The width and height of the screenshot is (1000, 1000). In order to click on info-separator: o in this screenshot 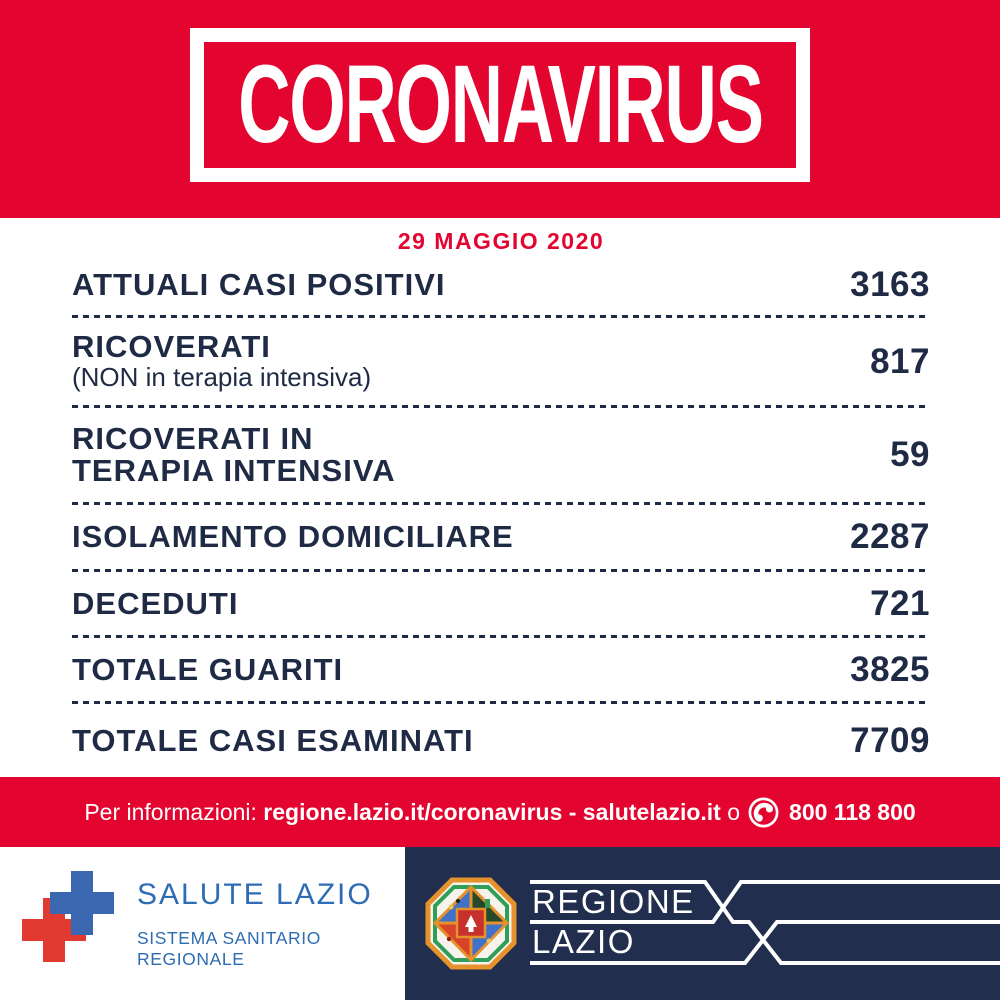, I will do `click(730, 811)`.